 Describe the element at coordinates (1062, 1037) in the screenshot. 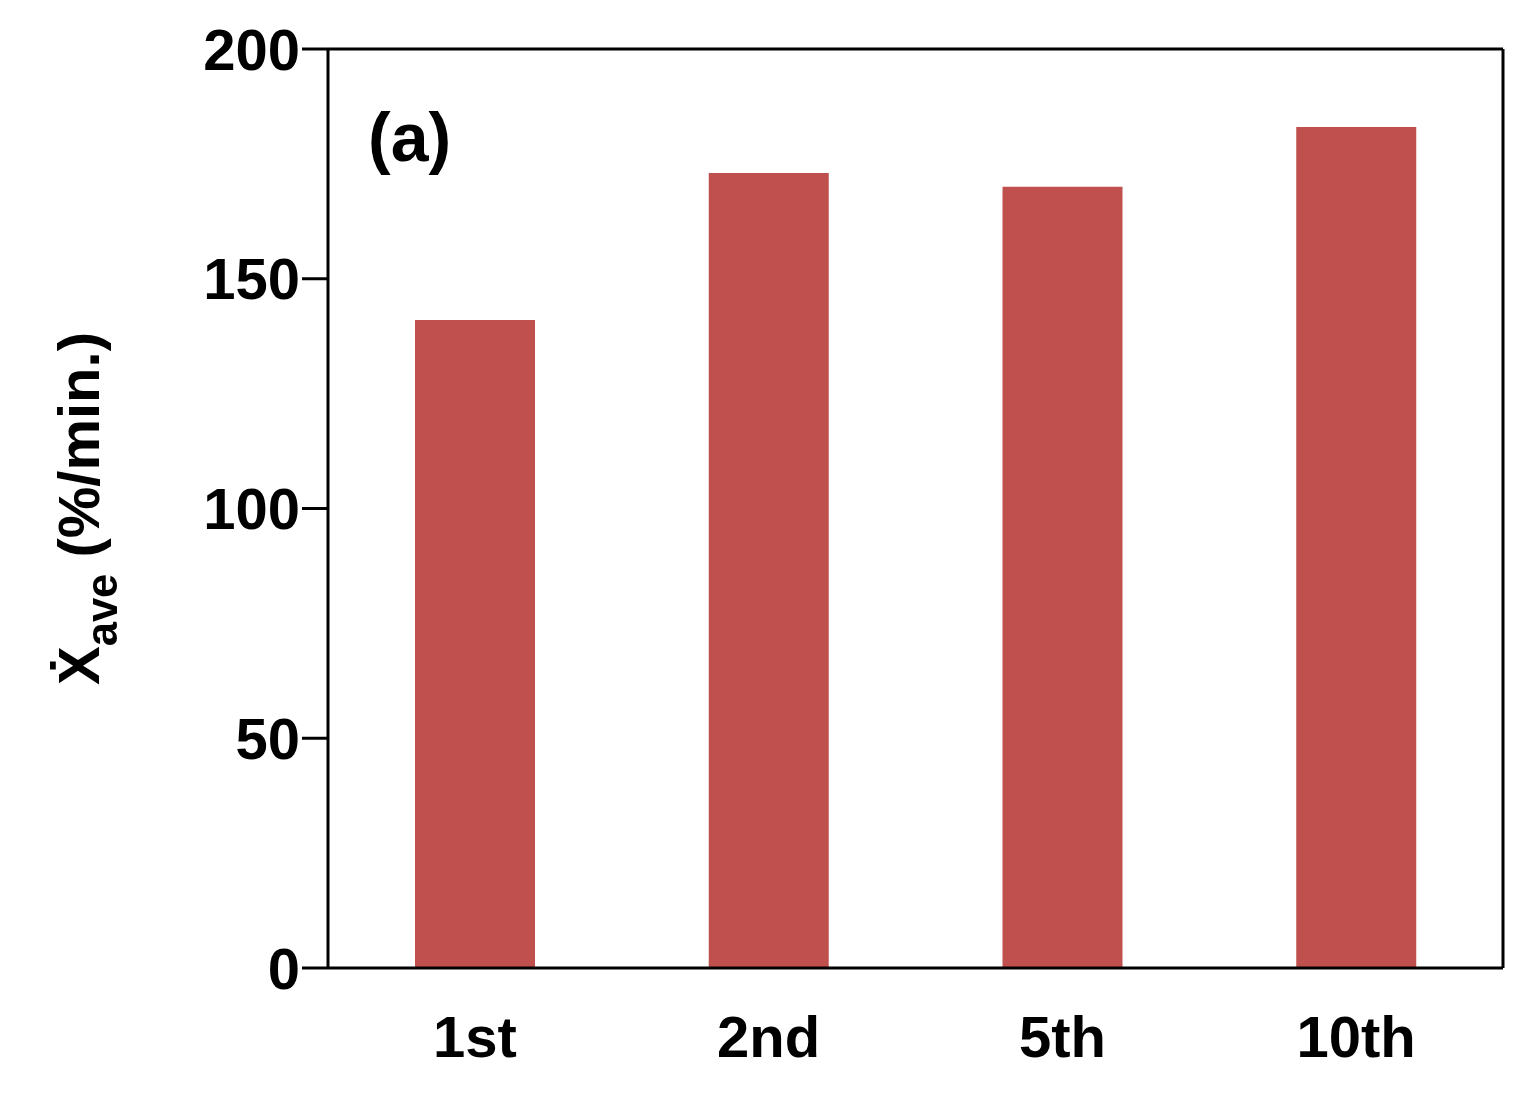

I see `x-tick-label: 5th` at that location.